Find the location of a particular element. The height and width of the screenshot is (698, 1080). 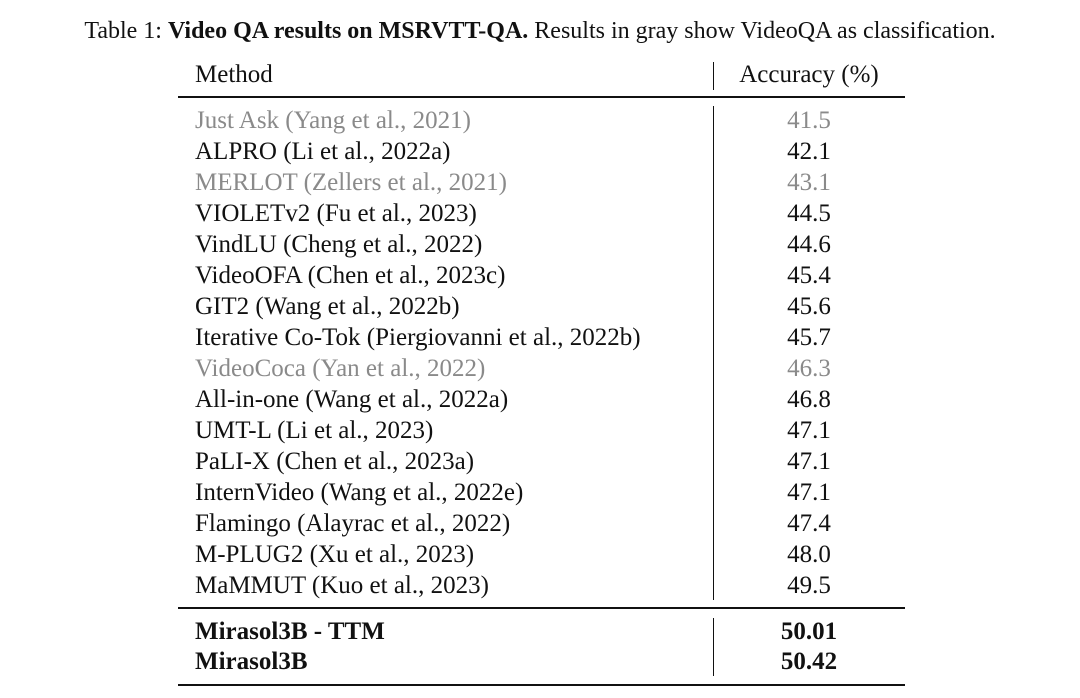

accuracy-cell: 50.01 is located at coordinates (809, 631).